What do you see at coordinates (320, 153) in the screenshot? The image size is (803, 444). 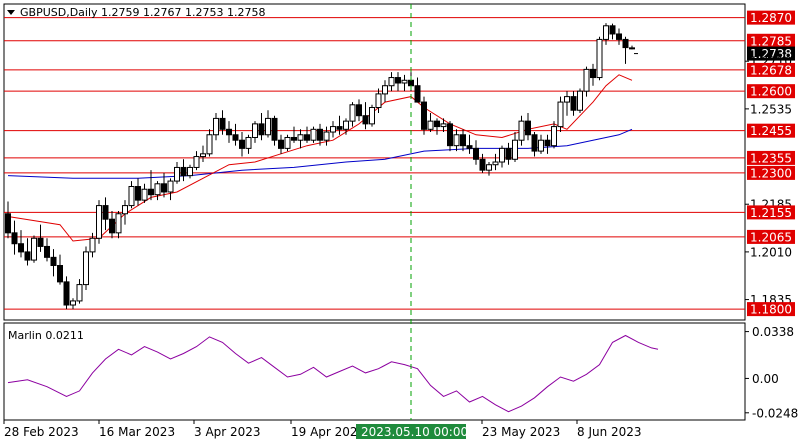 I see `ma-blue-line` at bounding box center [320, 153].